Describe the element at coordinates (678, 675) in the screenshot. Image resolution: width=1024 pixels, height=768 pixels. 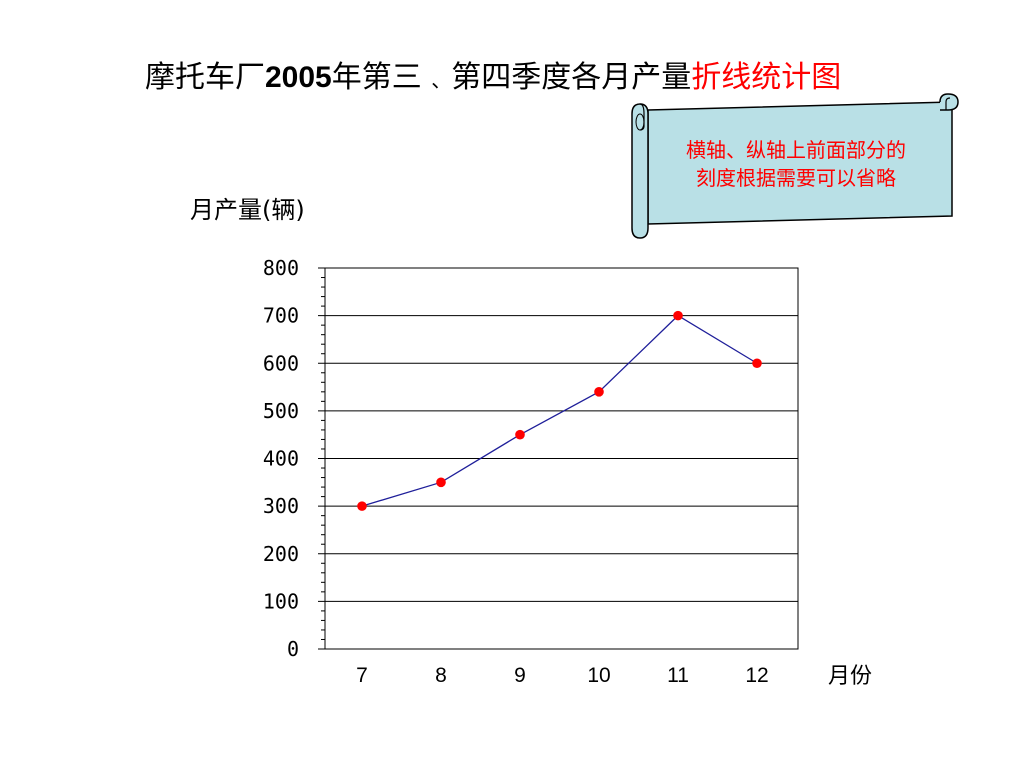
I see `x-tick-label: 11` at that location.